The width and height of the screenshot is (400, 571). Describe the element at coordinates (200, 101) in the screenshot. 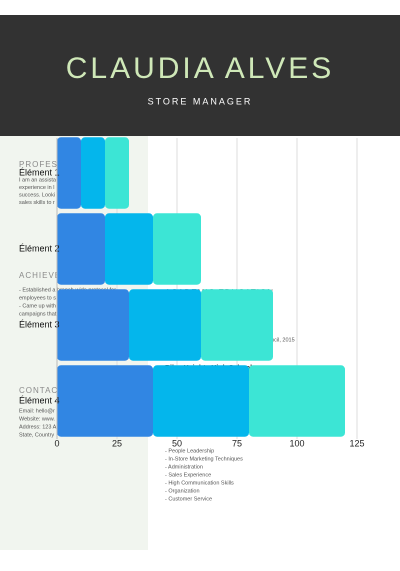

I see `role: STORE MANAGER` at that location.